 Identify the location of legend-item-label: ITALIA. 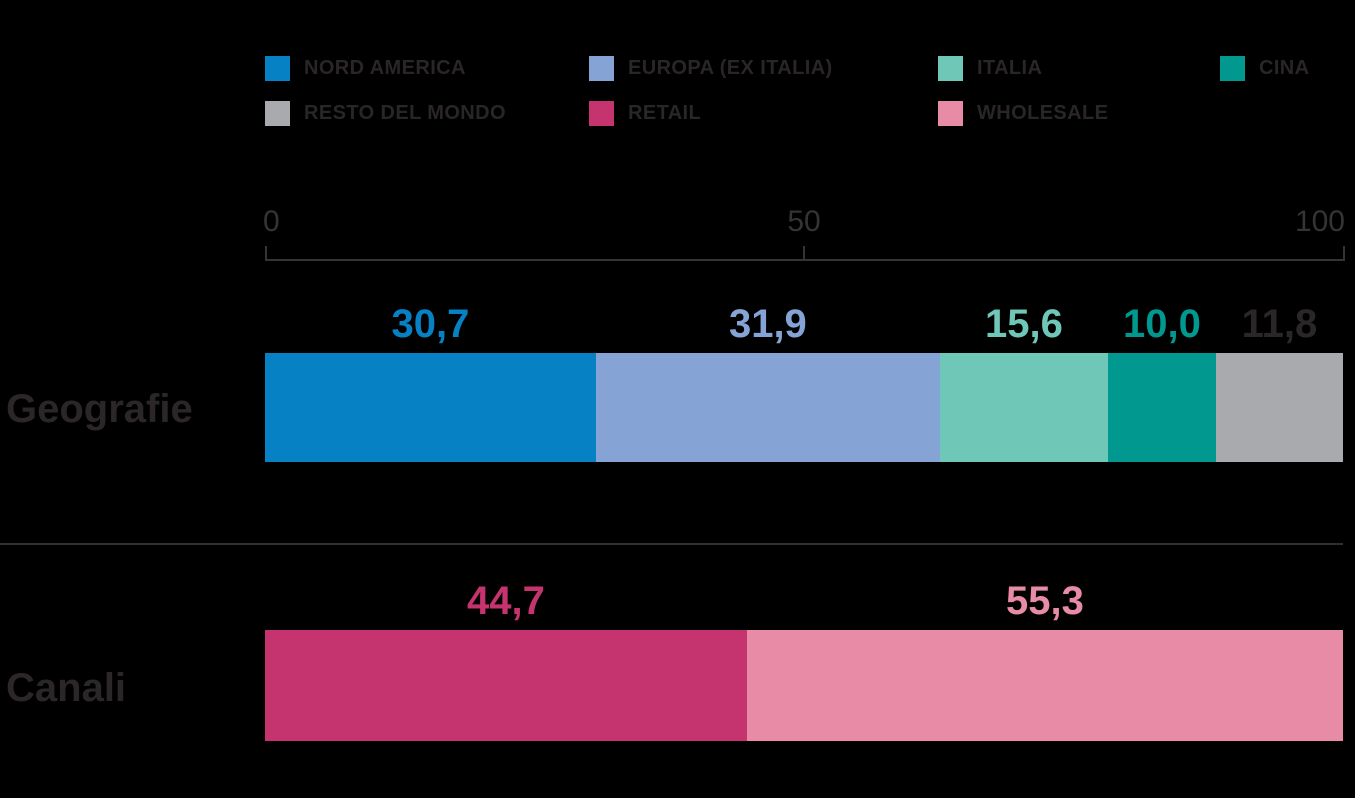
(1010, 68).